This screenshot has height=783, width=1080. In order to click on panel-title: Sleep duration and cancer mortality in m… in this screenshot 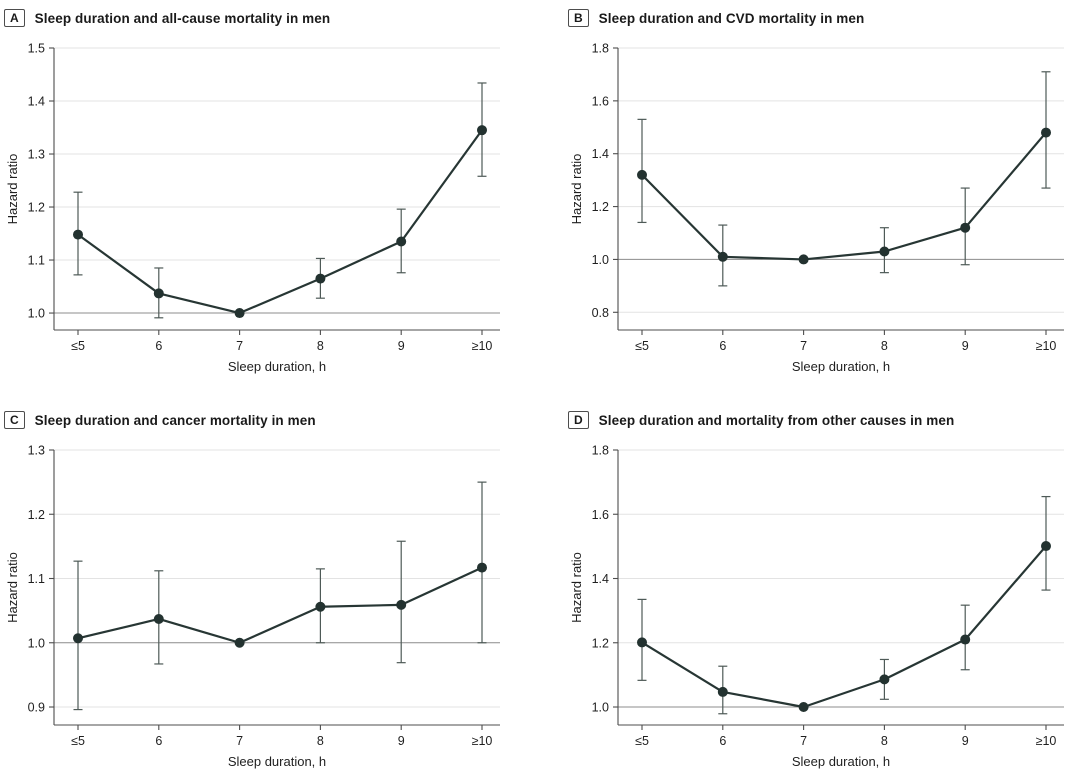, I will do `click(175, 420)`.